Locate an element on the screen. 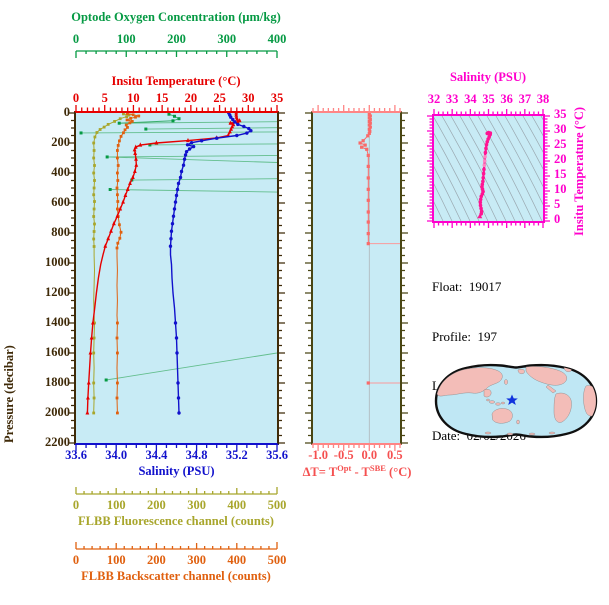 The height and width of the screenshot is (605, 609). temperature-axis-ticks is located at coordinates (176, 108).